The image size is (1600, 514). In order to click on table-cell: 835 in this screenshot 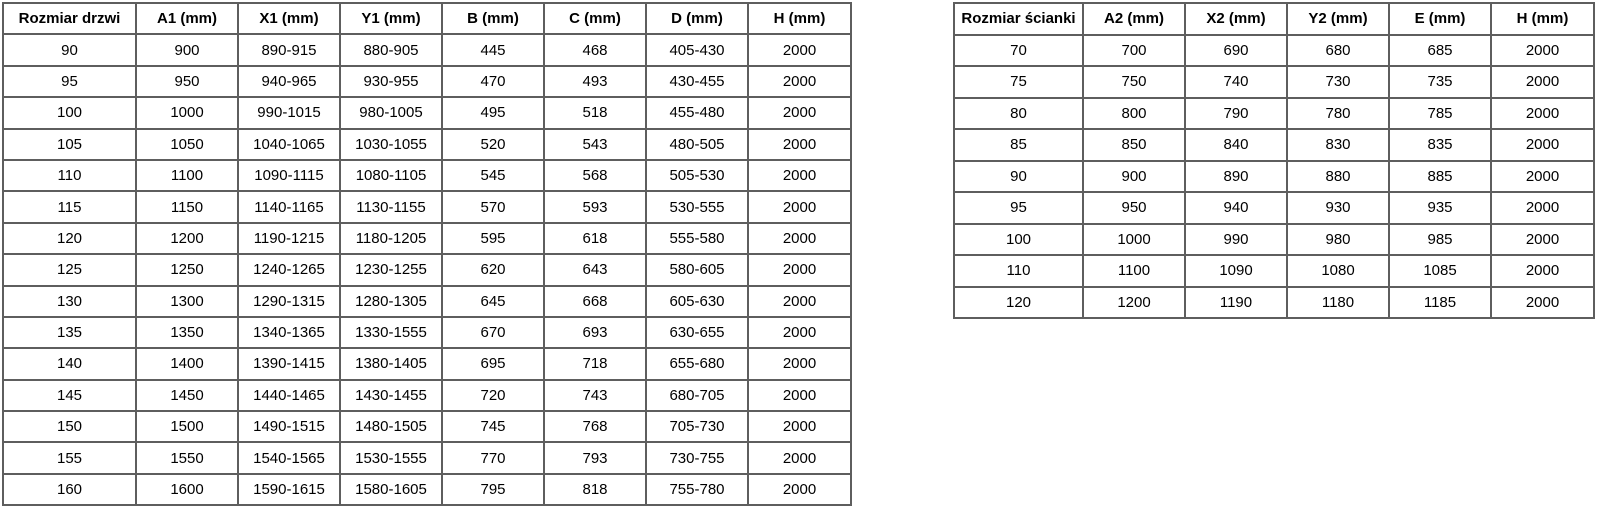, I will do `click(1440, 145)`.